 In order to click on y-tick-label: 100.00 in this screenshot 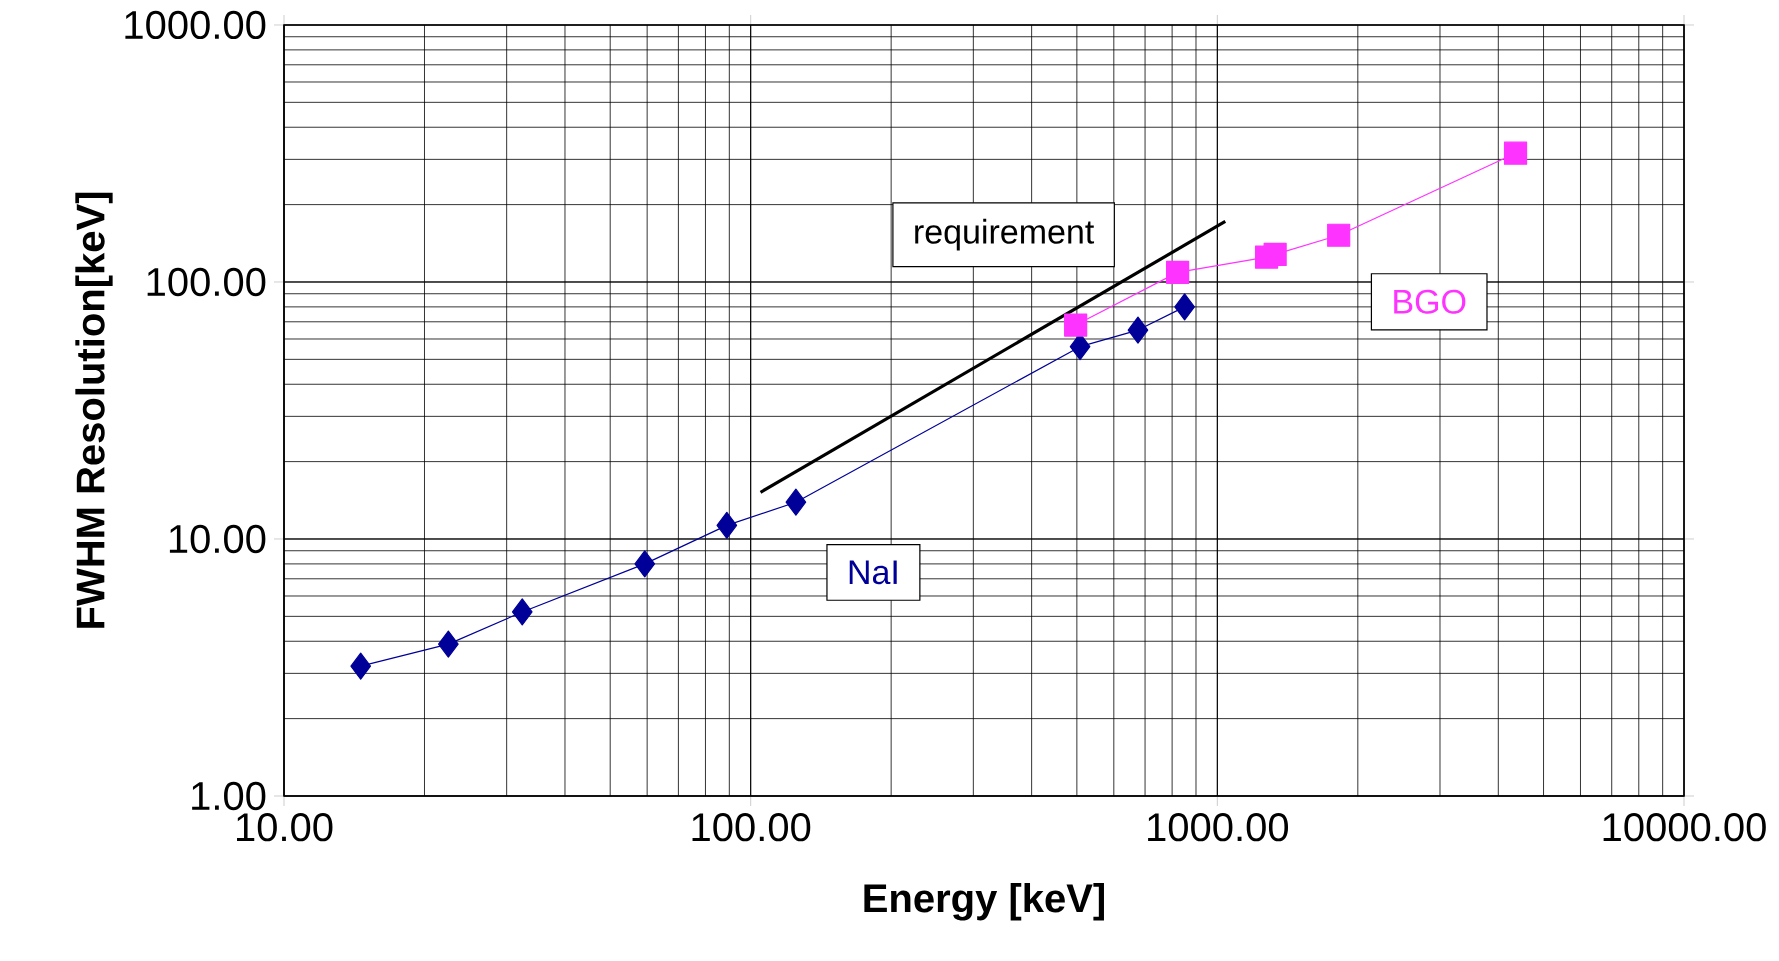, I will do `click(206, 282)`.